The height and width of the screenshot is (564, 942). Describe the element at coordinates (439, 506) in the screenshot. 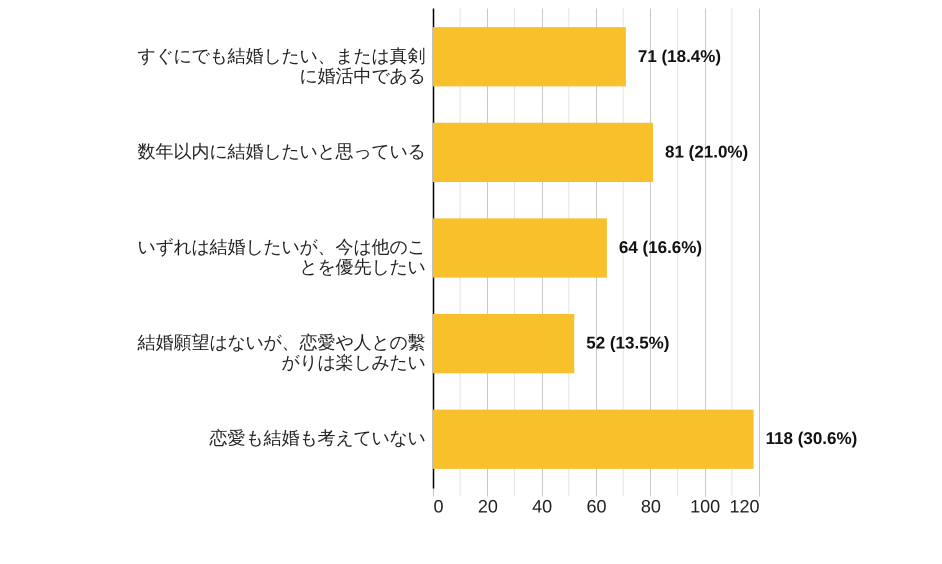

I see `x-tick-label: 0` at that location.